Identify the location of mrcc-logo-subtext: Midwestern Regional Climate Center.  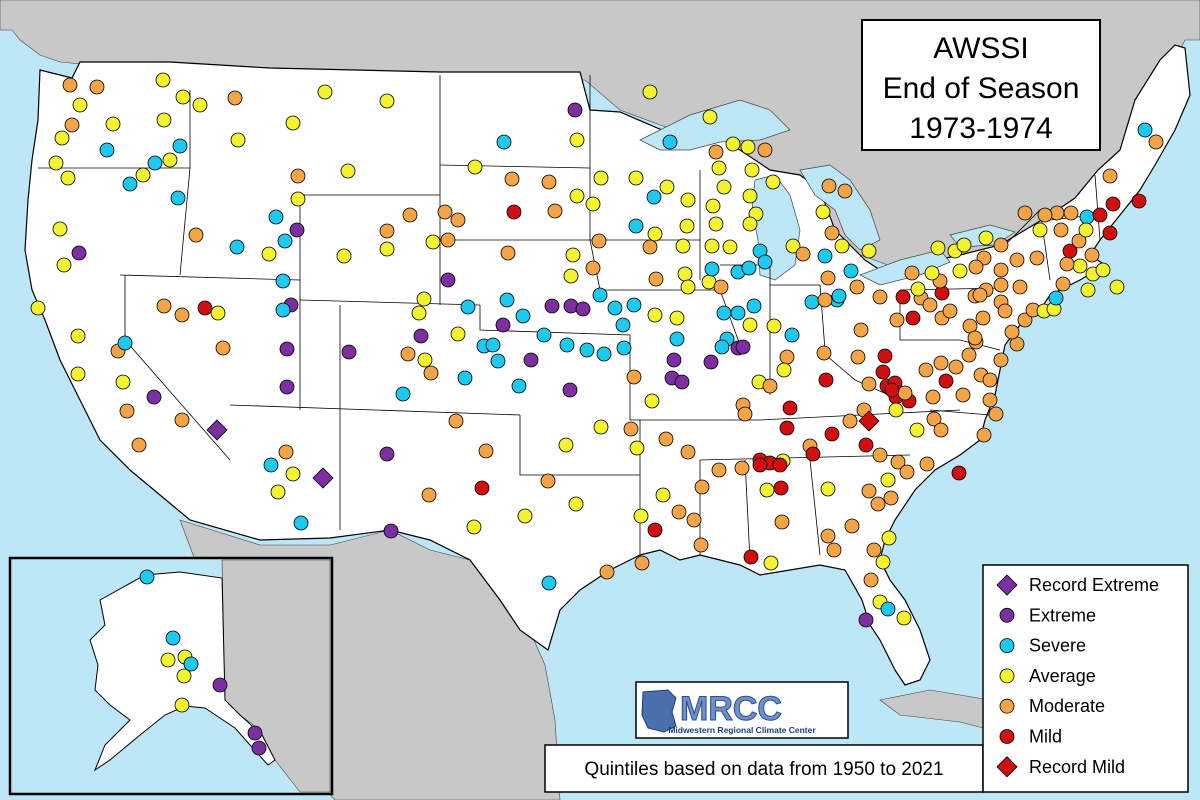
(742, 730).